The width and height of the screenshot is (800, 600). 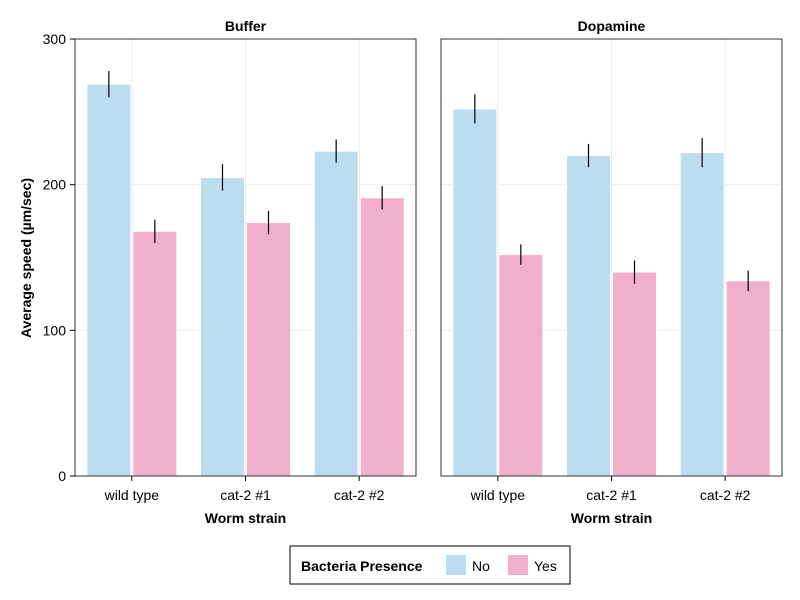 I want to click on panel-title: Dopamine, so click(x=612, y=26).